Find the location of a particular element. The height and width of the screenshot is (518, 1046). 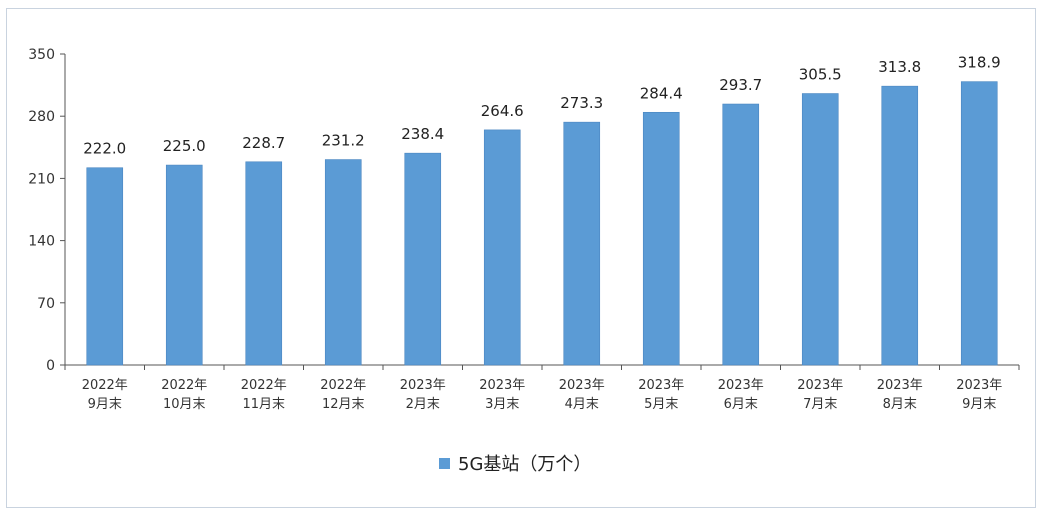

y-tick-label: 280 is located at coordinates (41, 117).